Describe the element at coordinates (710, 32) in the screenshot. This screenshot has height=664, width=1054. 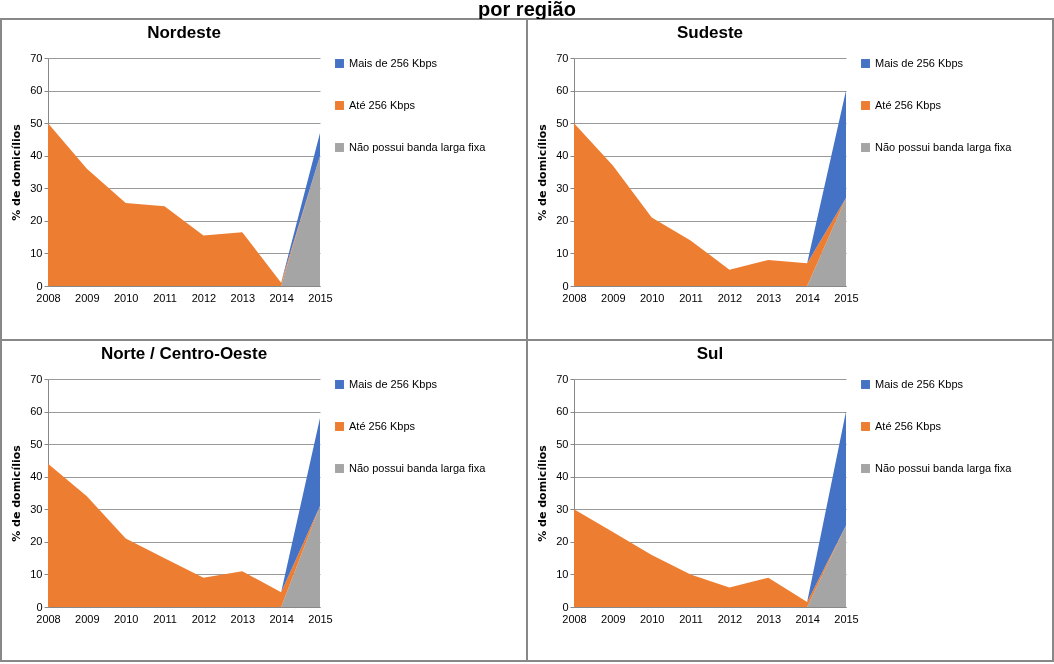
I see `chart-title: Sudeste` at that location.